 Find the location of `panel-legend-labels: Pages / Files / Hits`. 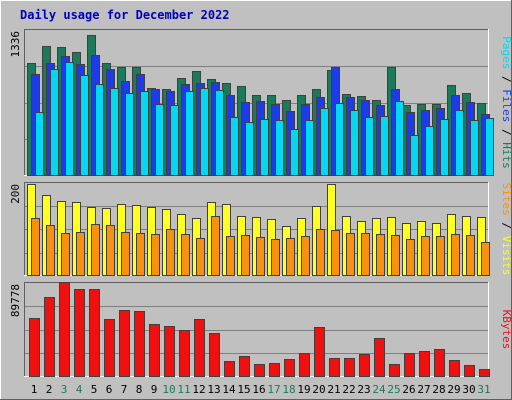

panel-legend-labels: Pages / Files / Hits is located at coordinates (506, 102).